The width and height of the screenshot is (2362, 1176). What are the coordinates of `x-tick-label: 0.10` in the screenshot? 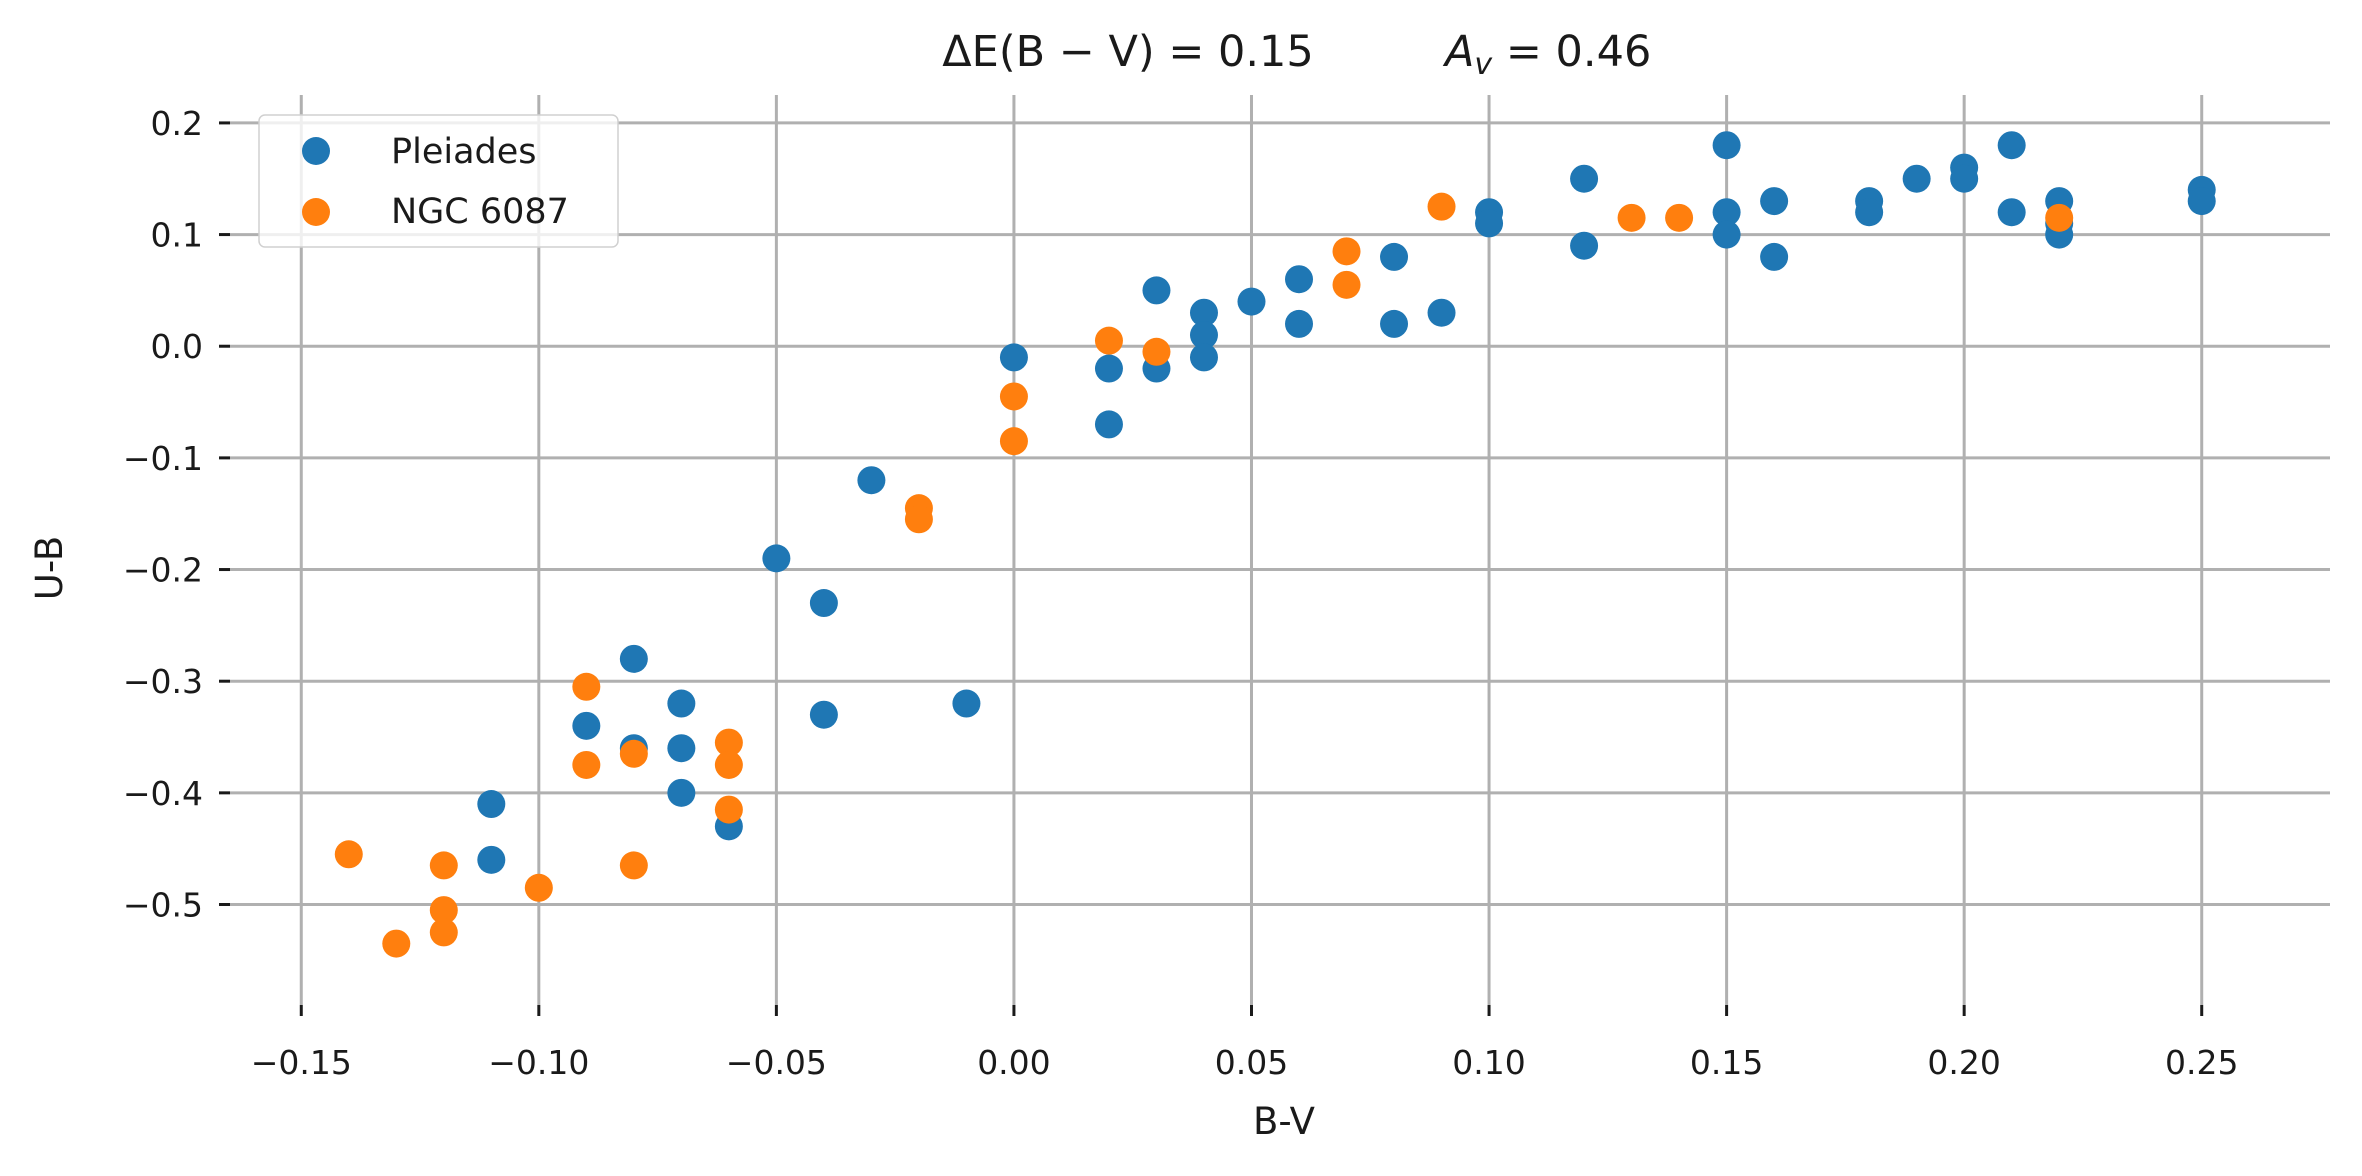 It's located at (1488, 1062).